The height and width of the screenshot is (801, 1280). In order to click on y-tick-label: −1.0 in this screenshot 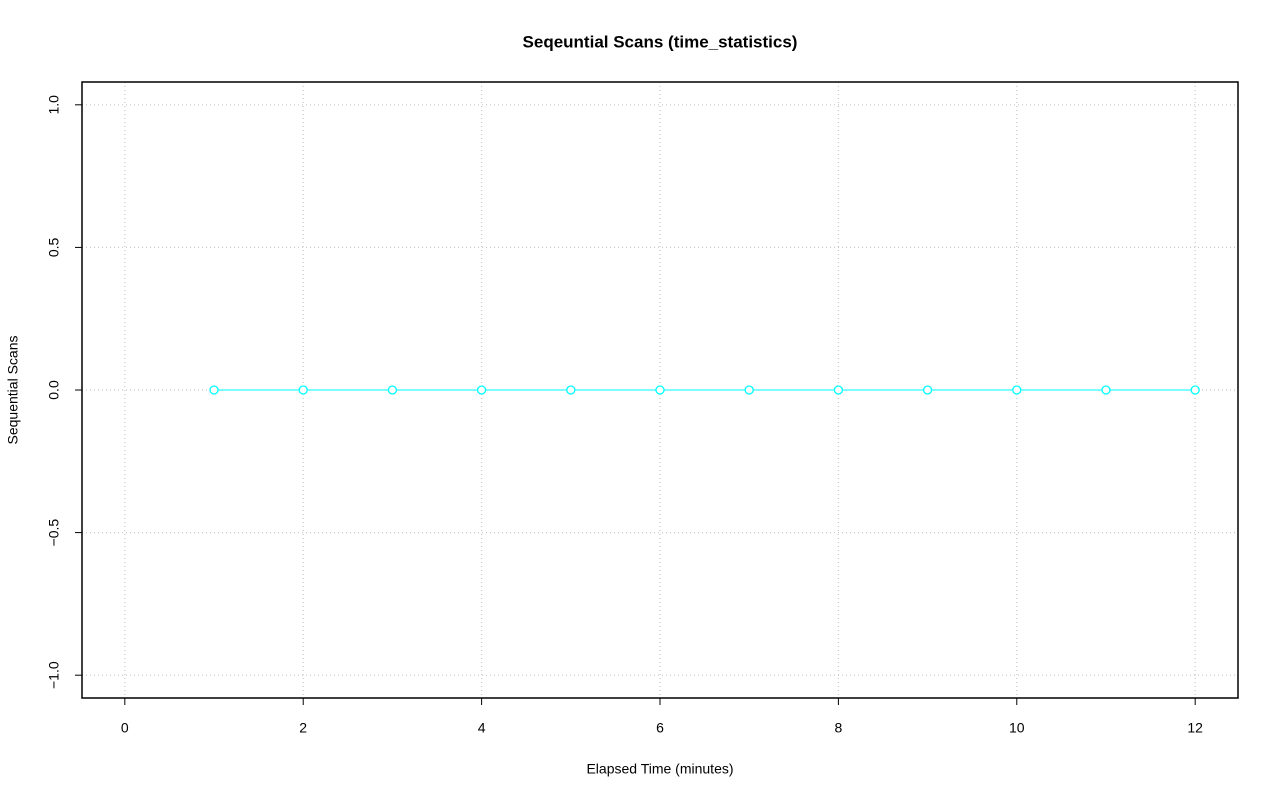, I will do `click(54, 675)`.